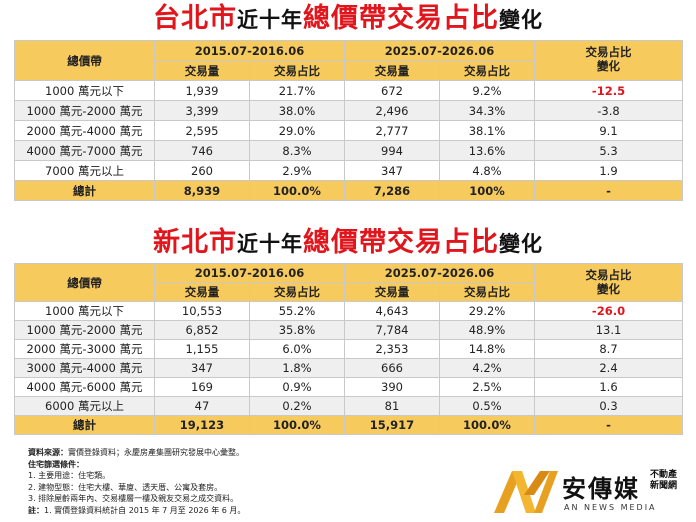 This screenshot has width=696, height=522. I want to click on note-item: 1. 主要用途：住宅類。, so click(69, 475).